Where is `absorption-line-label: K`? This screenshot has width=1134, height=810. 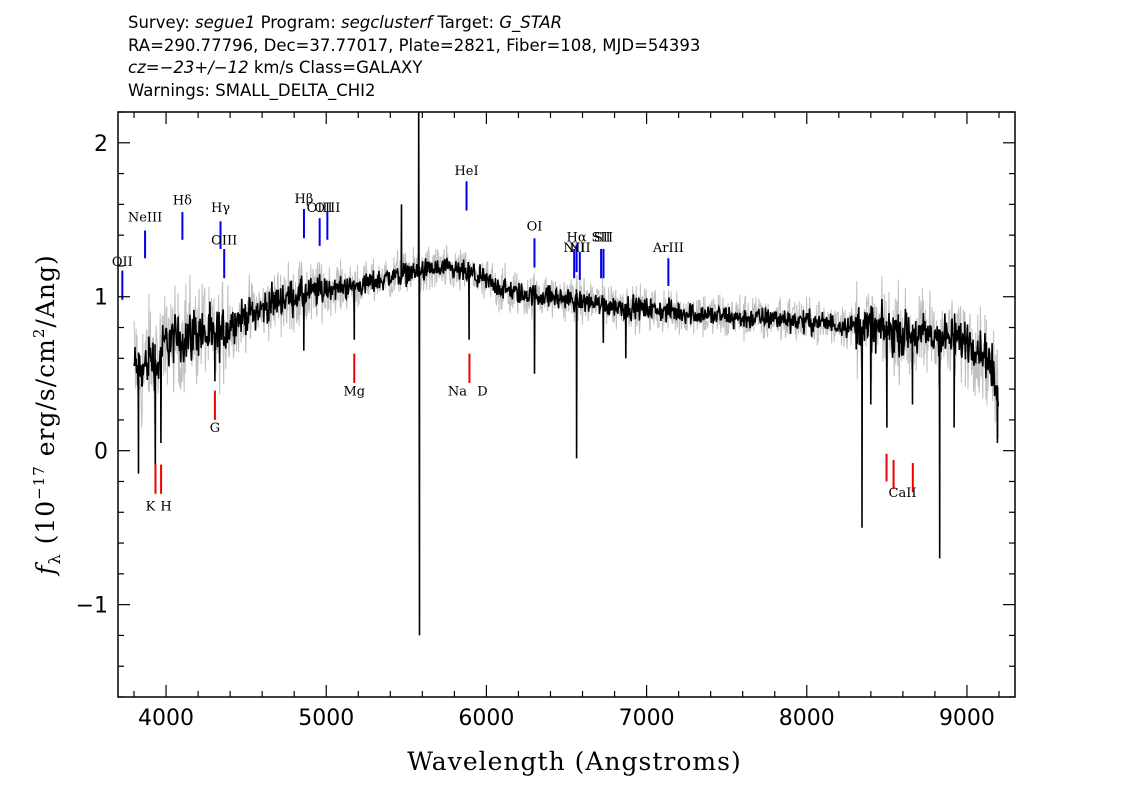
absorption-line-label: K is located at coordinates (151, 507).